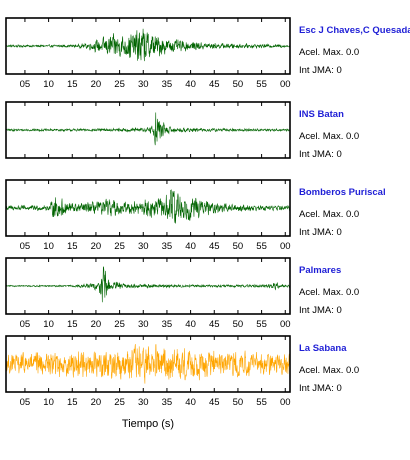  Describe the element at coordinates (190, 402) in the screenshot. I see `x-tick-label-4-7: 40` at that location.